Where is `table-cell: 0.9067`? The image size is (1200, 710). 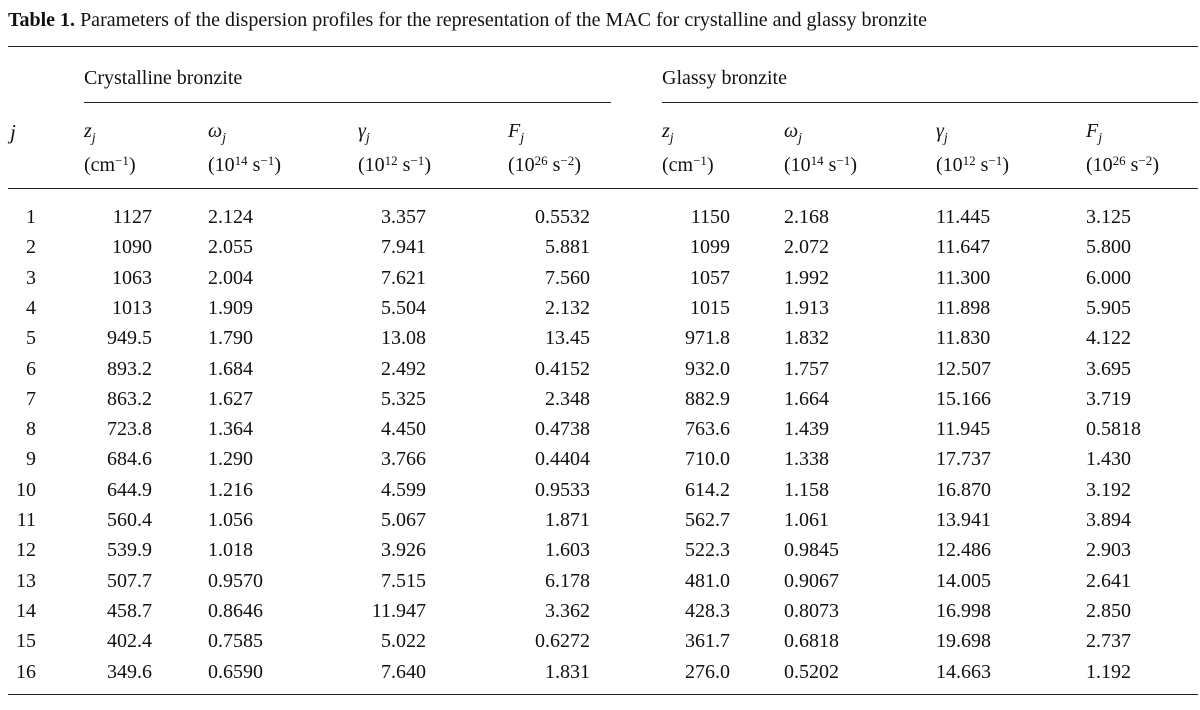 table-cell: 0.9067 is located at coordinates (811, 580).